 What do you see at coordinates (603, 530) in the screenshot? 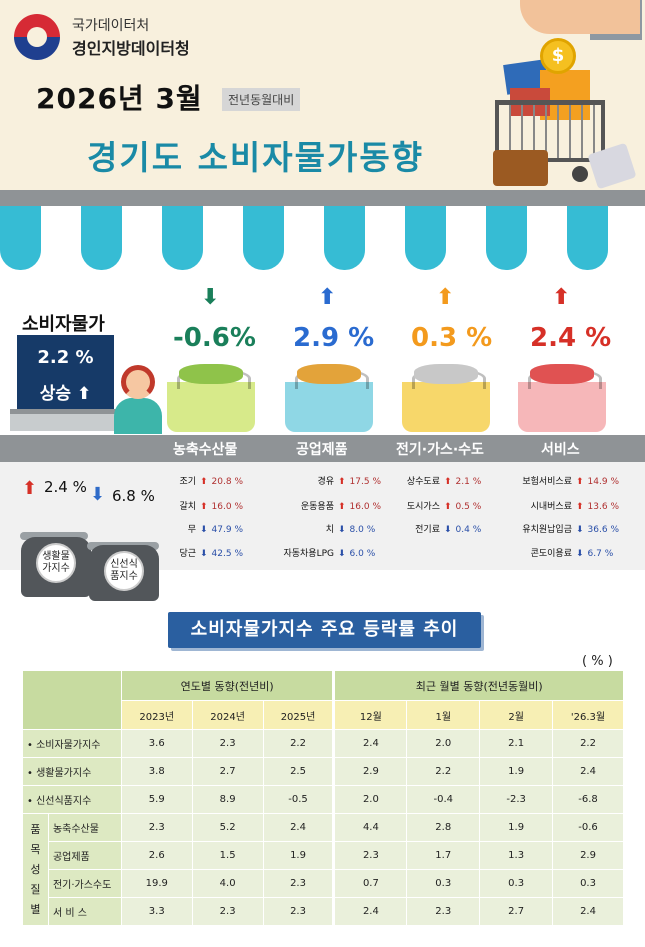
I see `item-value: 36.6 %` at bounding box center [603, 530].